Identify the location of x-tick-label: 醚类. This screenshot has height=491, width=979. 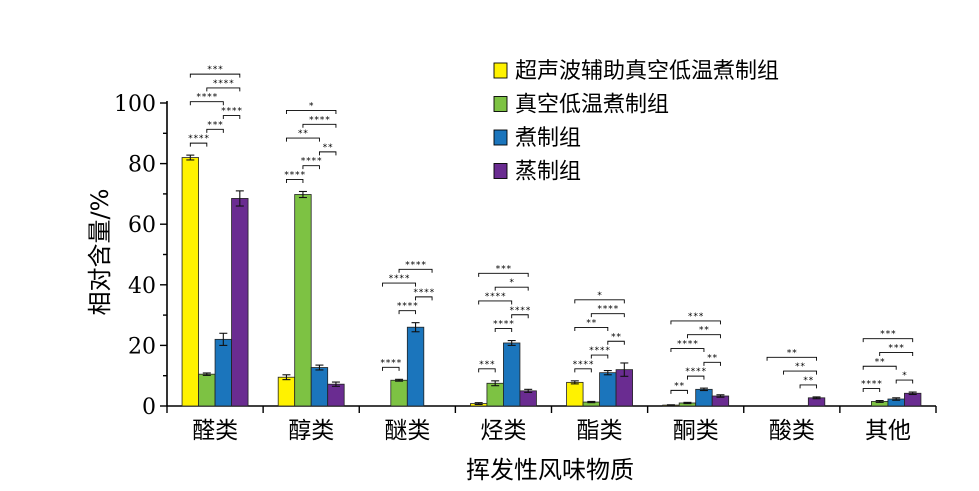
(407, 431).